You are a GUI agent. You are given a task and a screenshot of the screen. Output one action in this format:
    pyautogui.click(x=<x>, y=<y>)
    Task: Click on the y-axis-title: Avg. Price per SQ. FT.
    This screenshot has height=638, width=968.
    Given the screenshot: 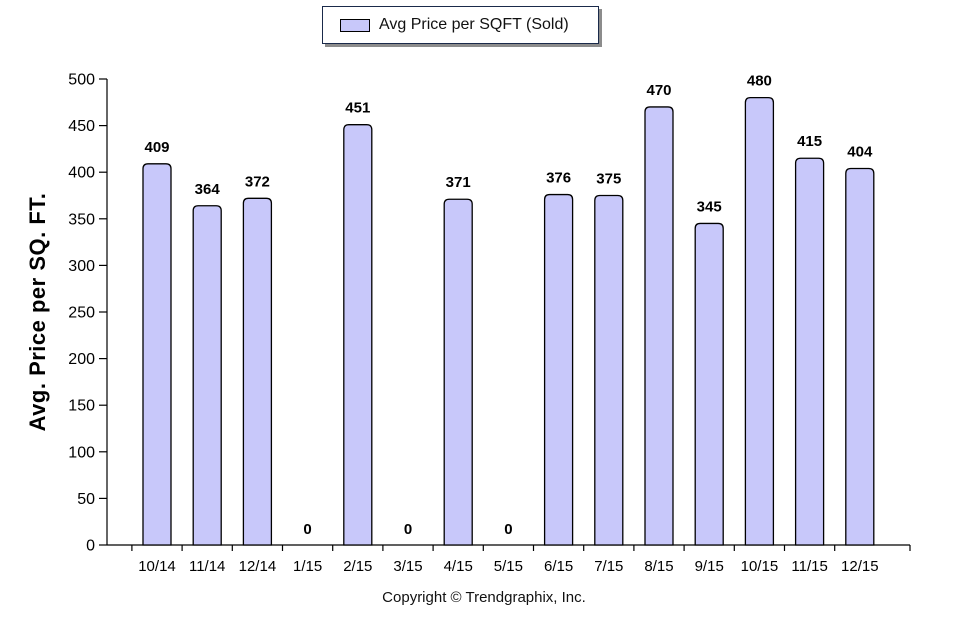 What is the action you would take?
    pyautogui.click(x=37, y=312)
    